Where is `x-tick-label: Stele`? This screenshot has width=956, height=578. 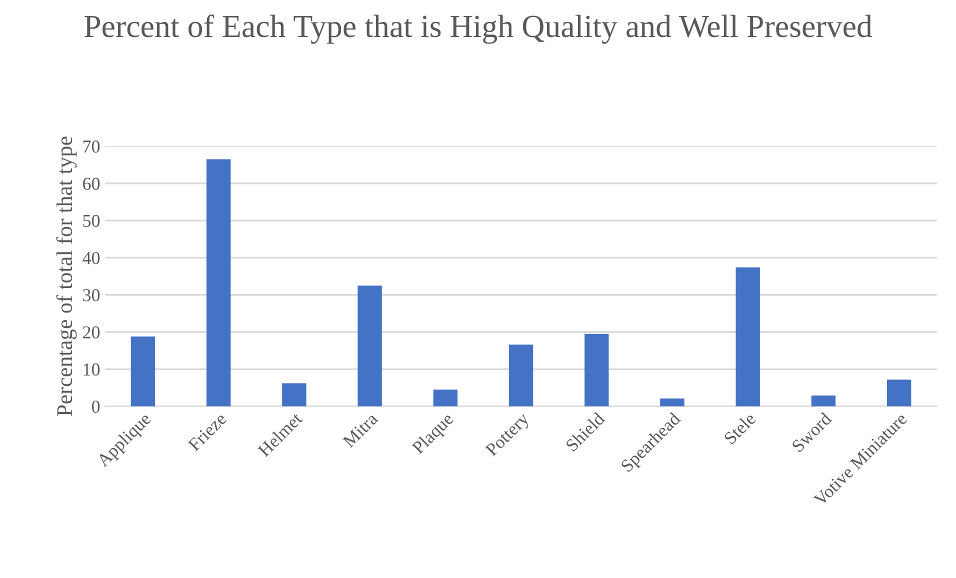
x-tick-label: Stele is located at coordinates (739, 428).